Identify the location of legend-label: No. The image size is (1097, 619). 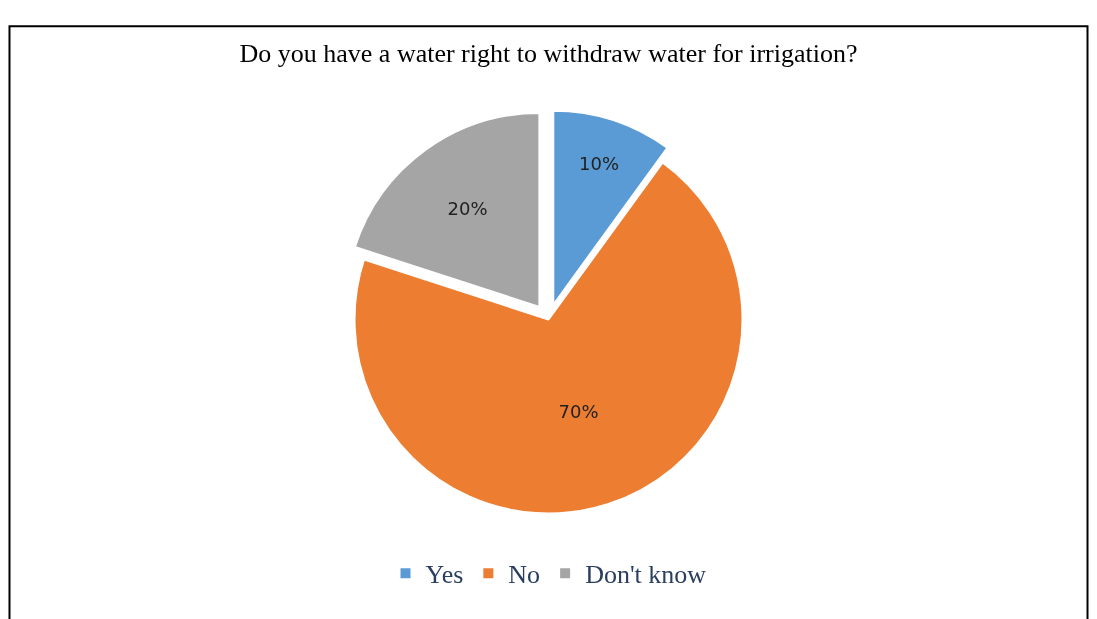
(524, 575).